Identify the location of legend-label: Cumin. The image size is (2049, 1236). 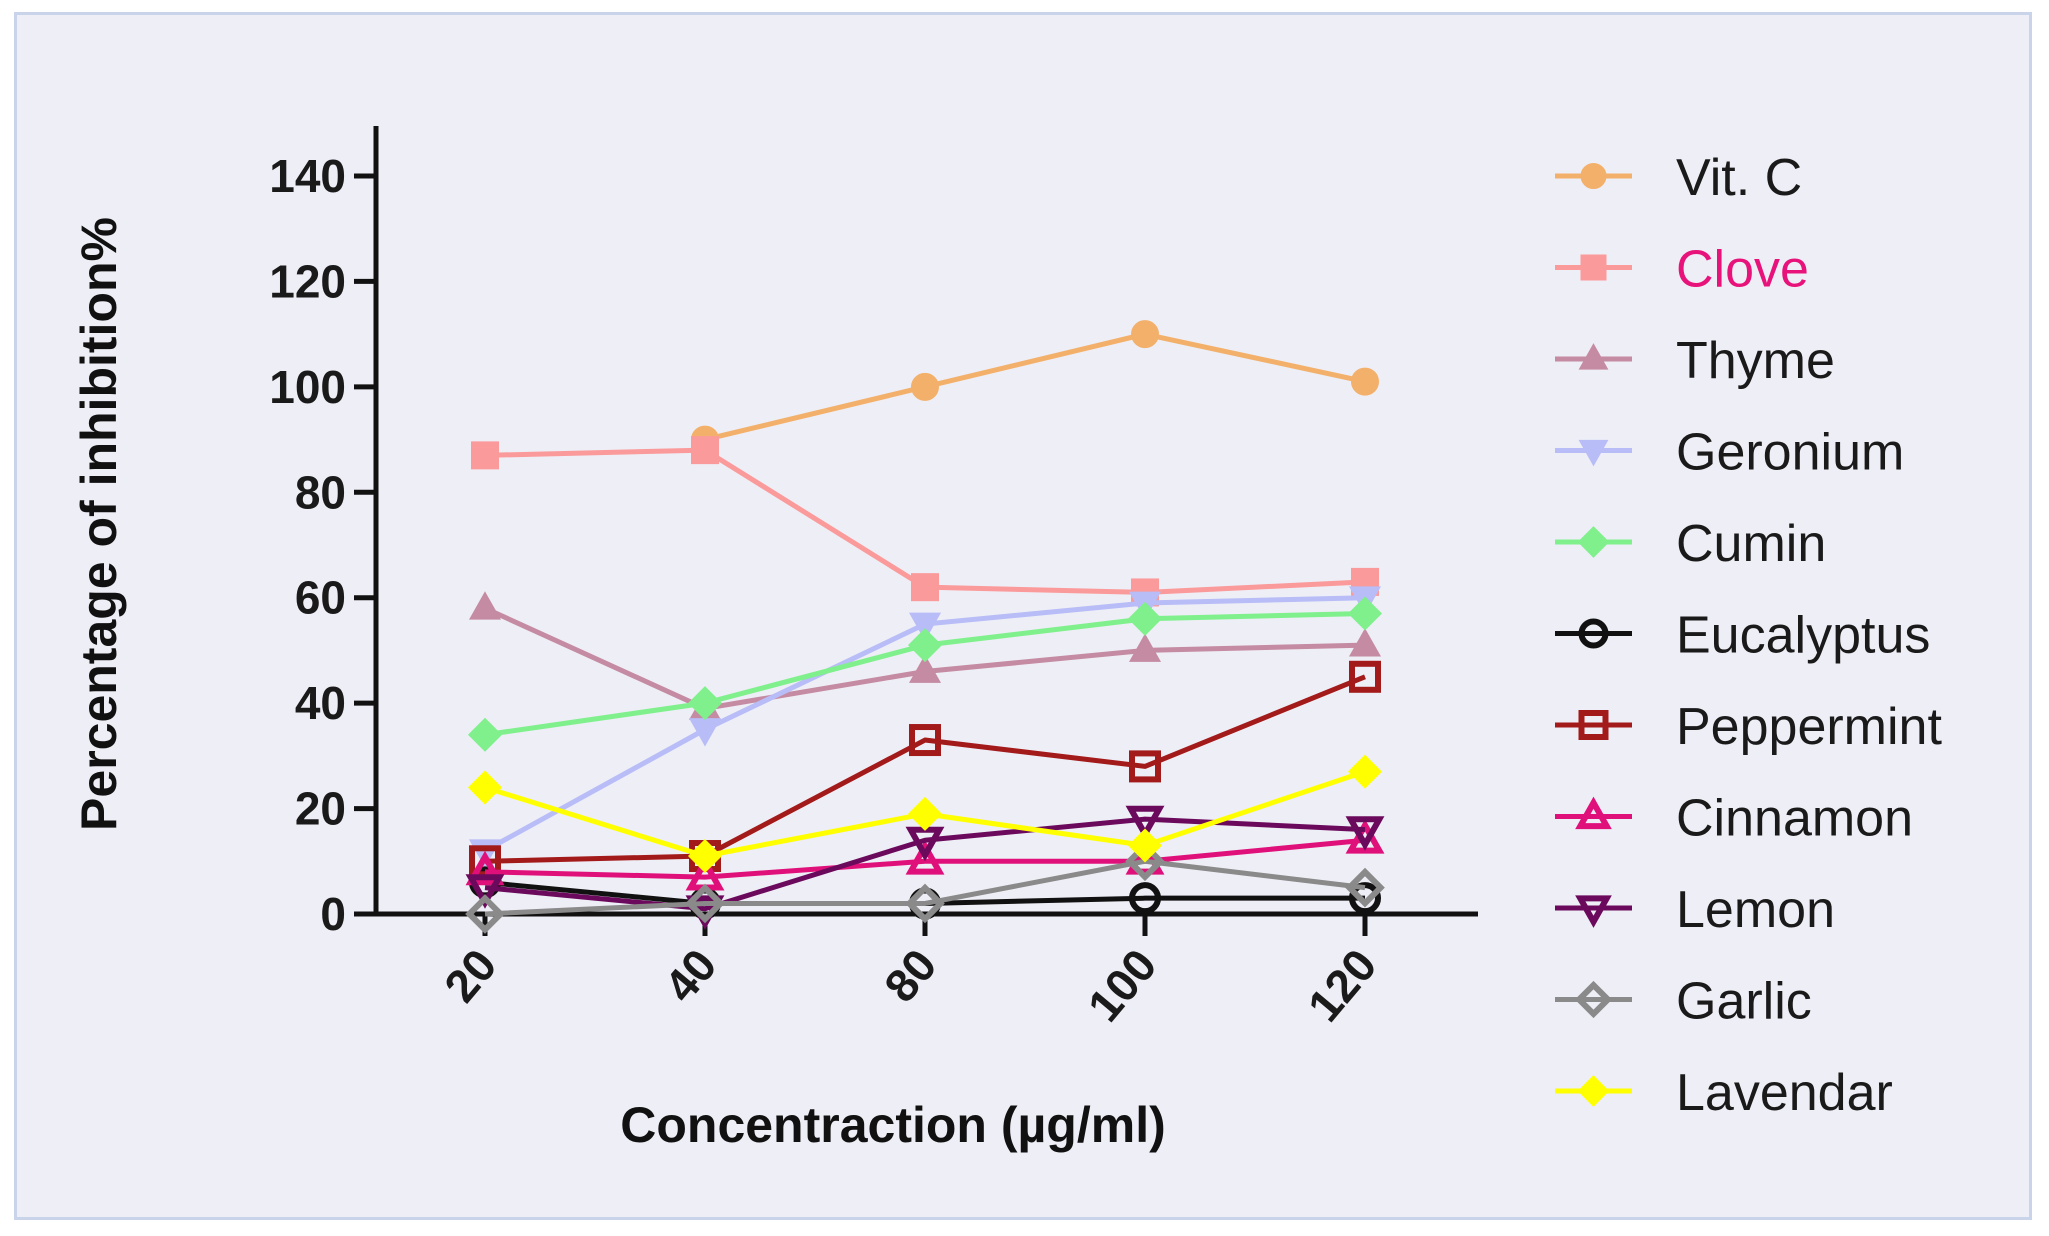
(1751, 544).